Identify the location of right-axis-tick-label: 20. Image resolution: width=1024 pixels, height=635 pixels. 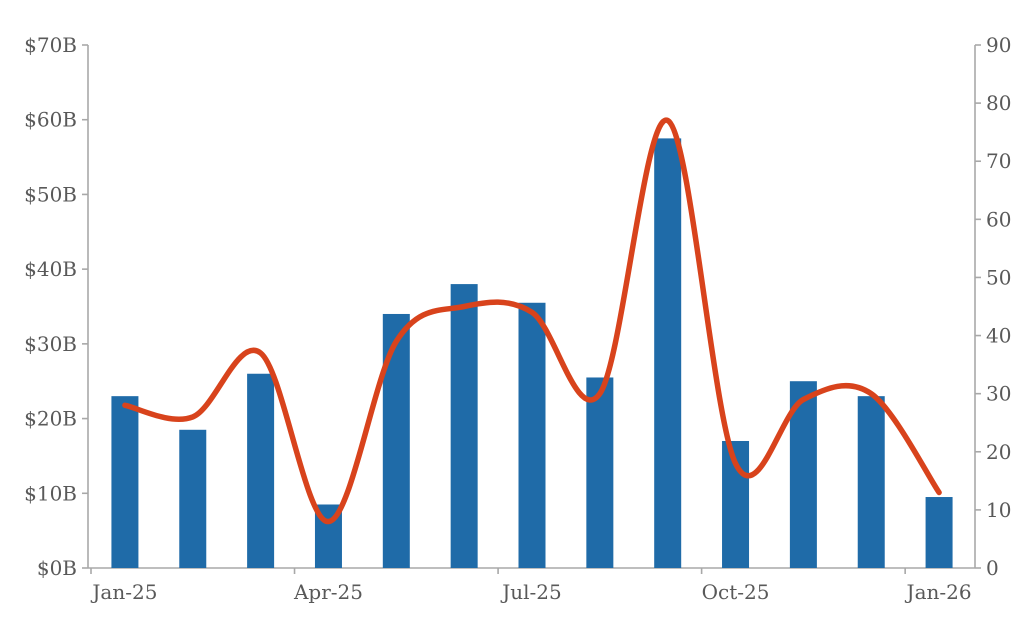
(998, 452).